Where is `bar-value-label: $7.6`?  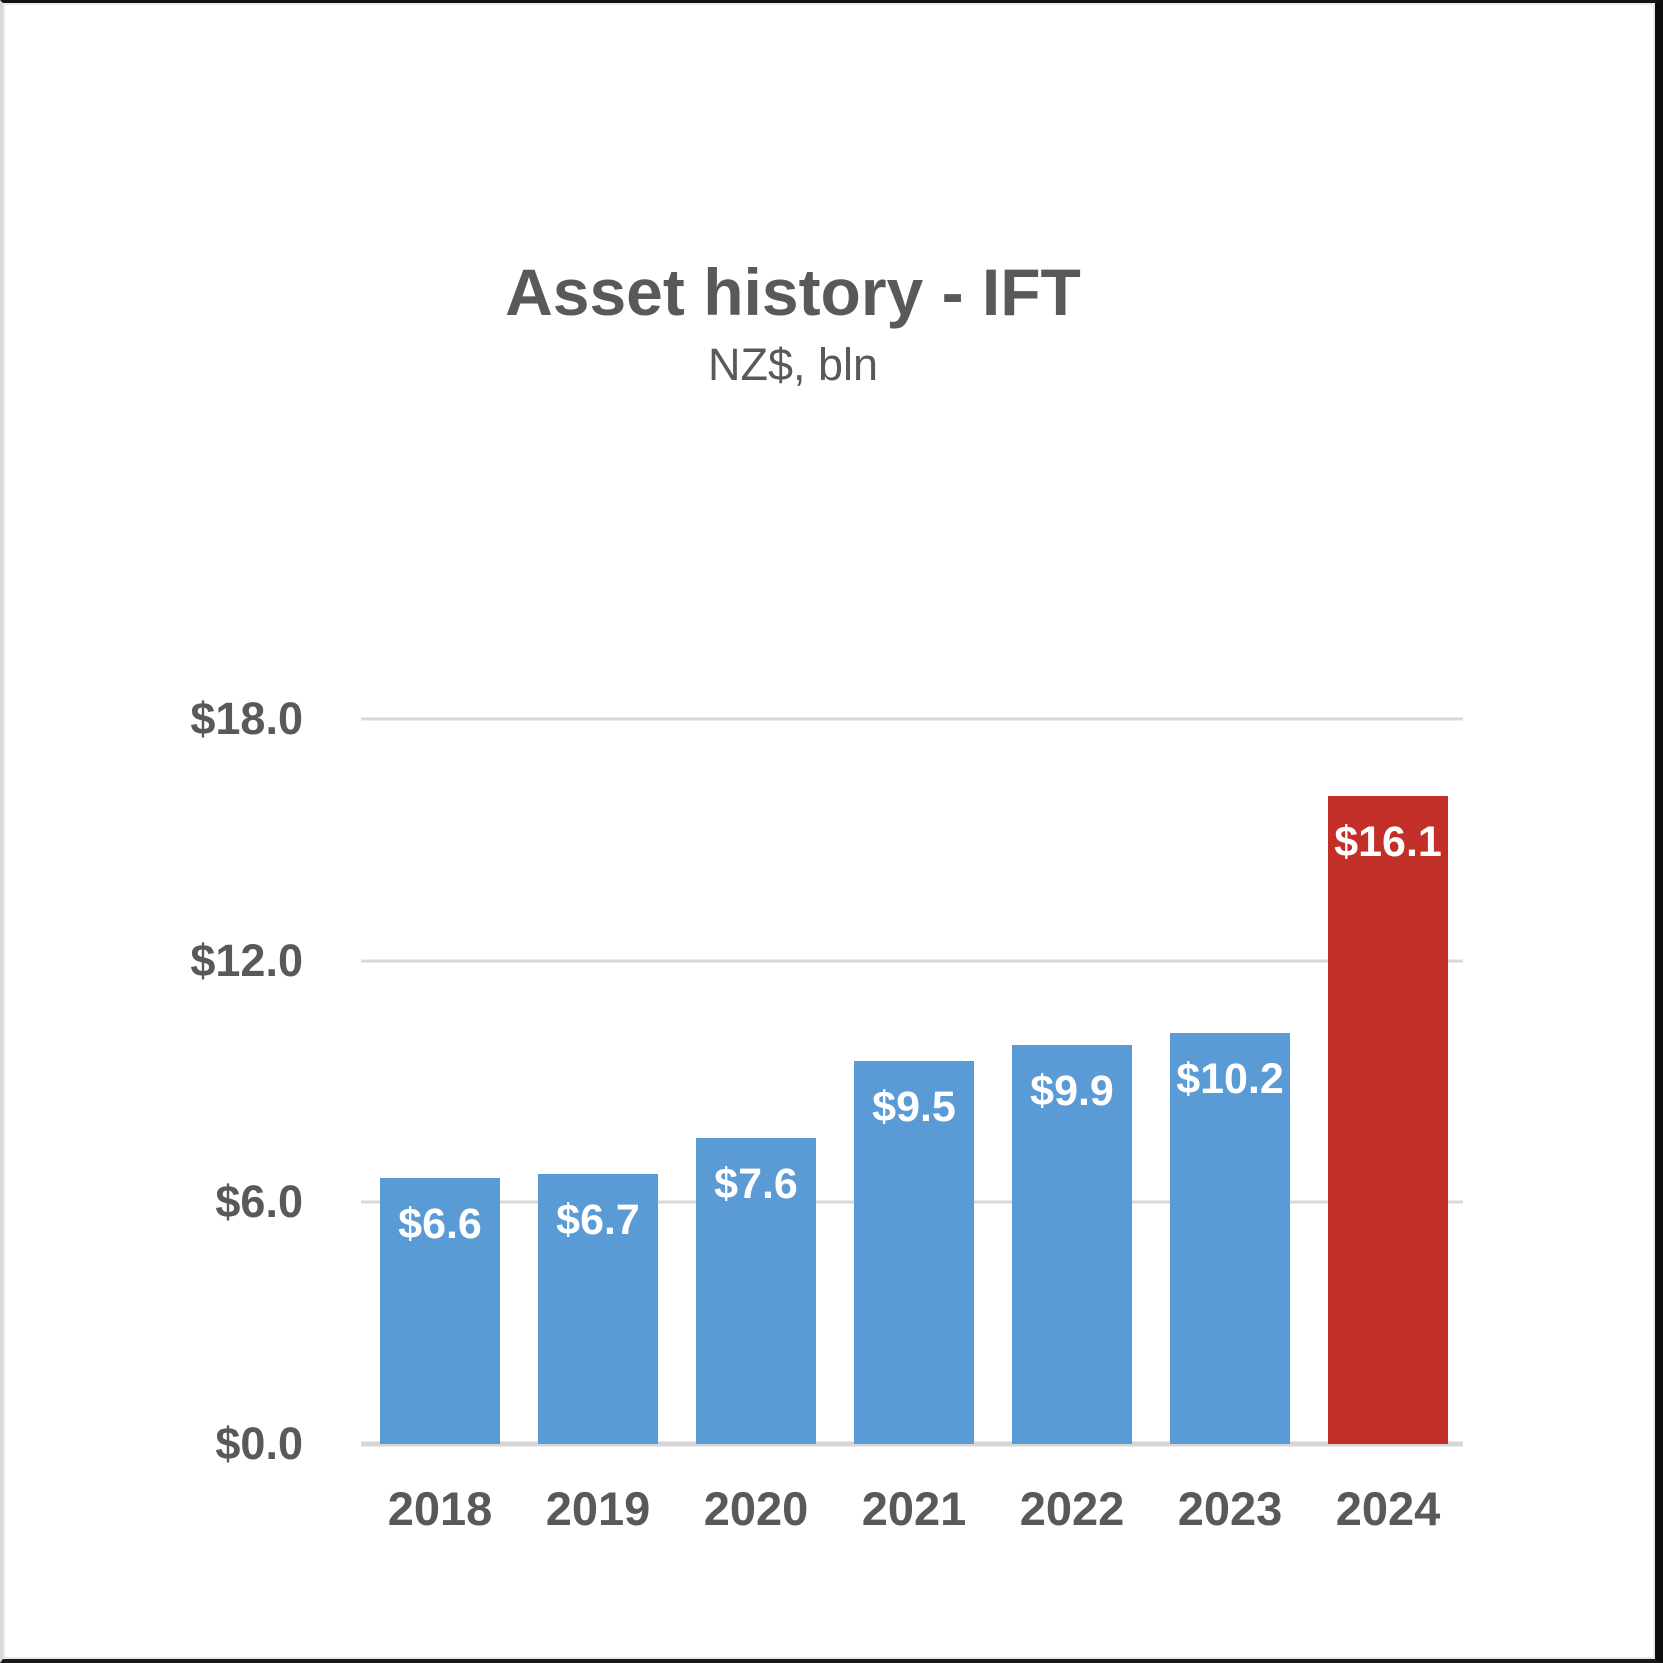
bar-value-label: $7.6 is located at coordinates (756, 1184).